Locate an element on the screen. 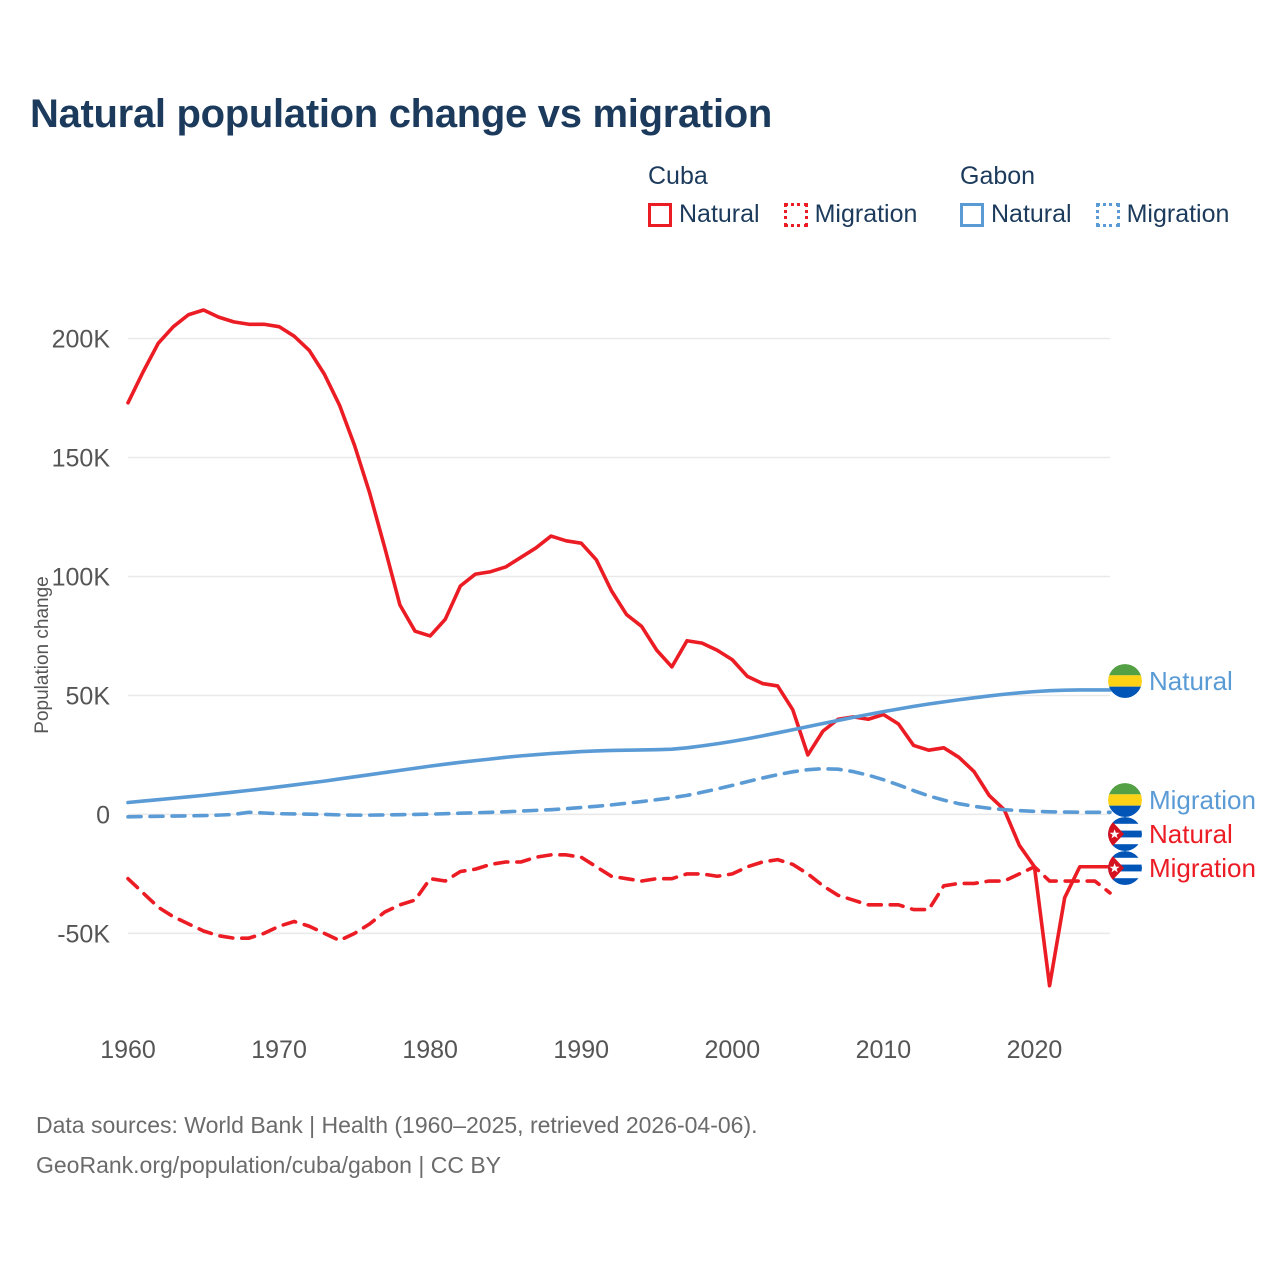 The height and width of the screenshot is (1280, 1280). y-axis-tick-label: 150K is located at coordinates (81, 459).